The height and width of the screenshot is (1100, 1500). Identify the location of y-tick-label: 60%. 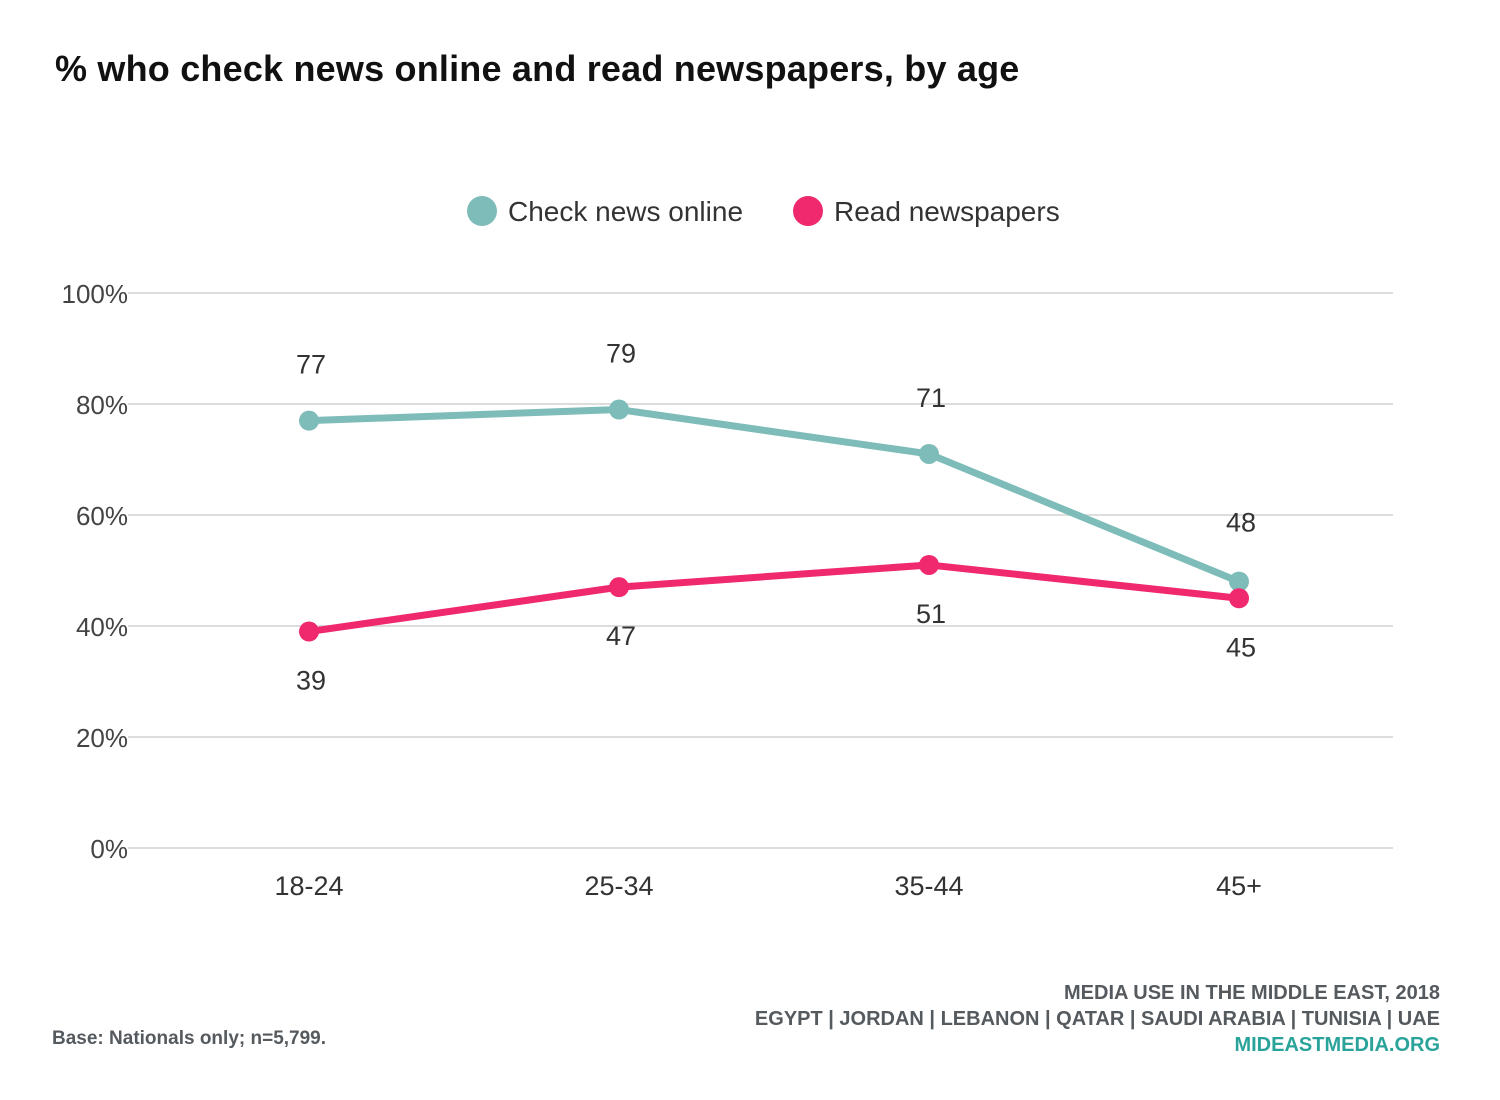
(102, 516).